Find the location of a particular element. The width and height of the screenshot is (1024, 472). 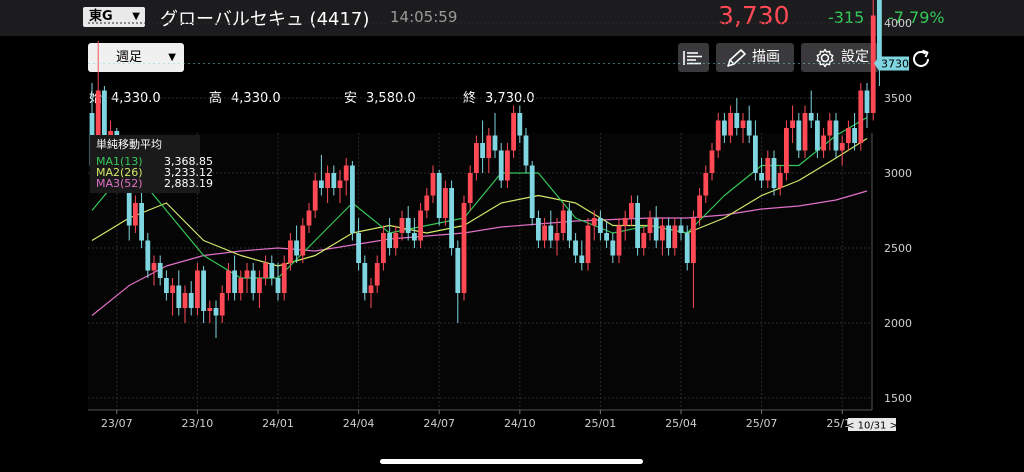

period-select: 週足 ▼ is located at coordinates (136, 57).